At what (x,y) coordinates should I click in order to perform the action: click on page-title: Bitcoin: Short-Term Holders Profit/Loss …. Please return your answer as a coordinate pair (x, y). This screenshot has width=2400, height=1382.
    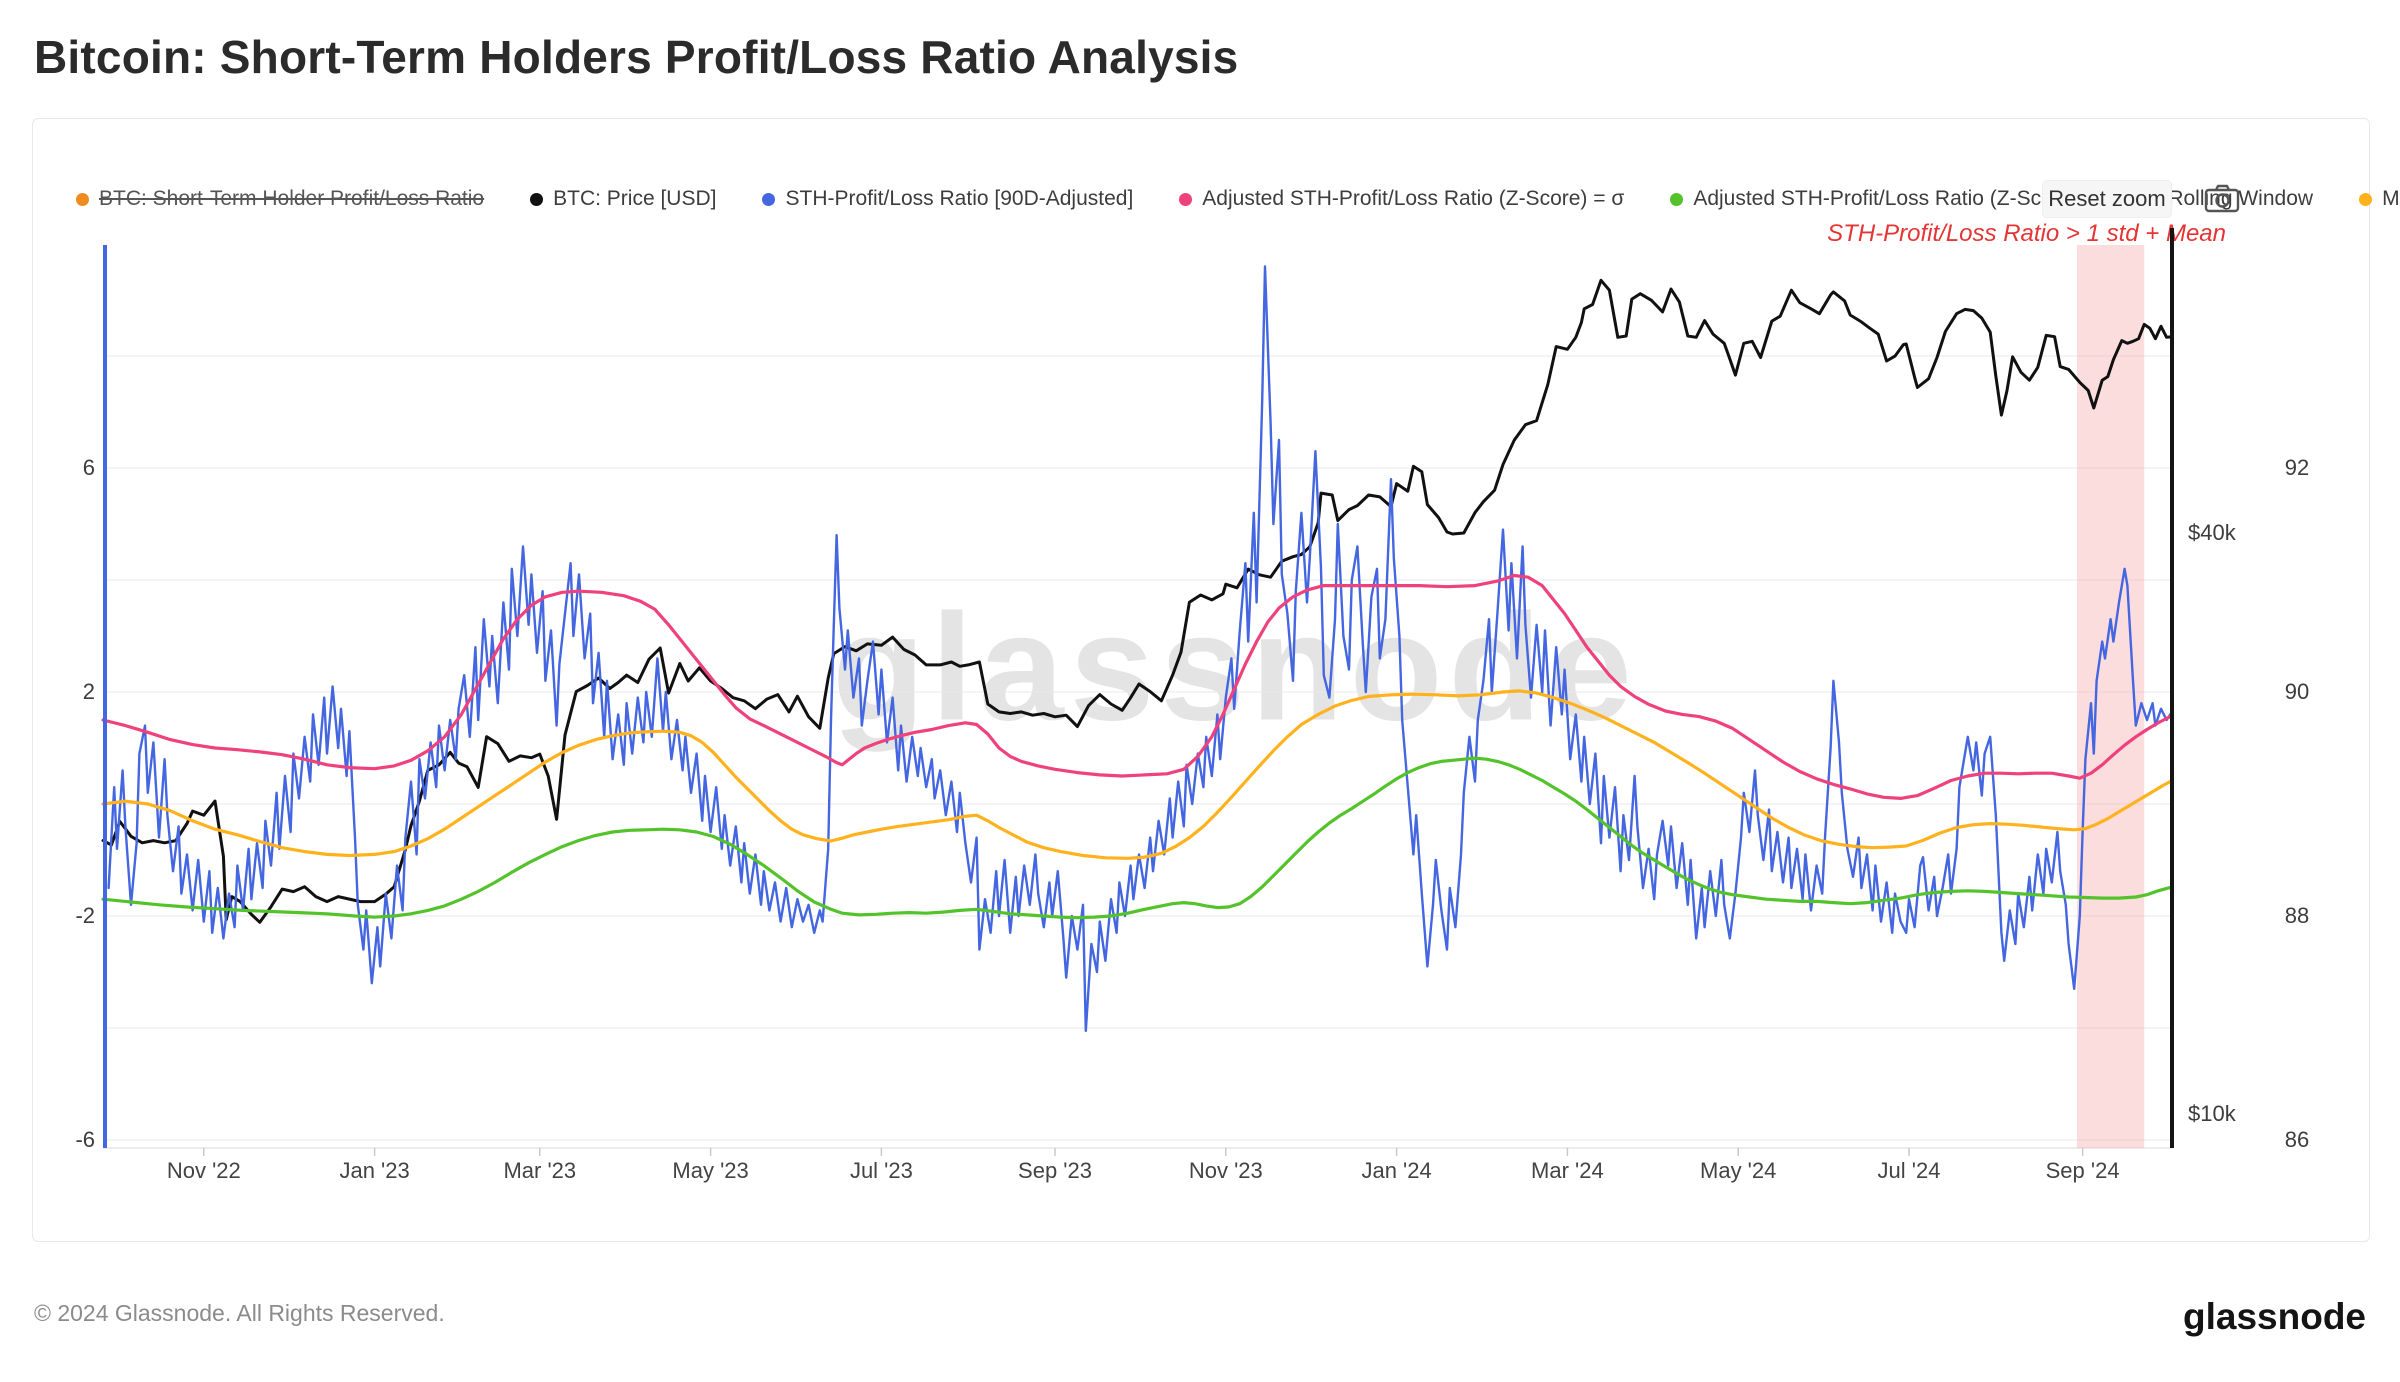
    Looking at the image, I should click on (636, 57).